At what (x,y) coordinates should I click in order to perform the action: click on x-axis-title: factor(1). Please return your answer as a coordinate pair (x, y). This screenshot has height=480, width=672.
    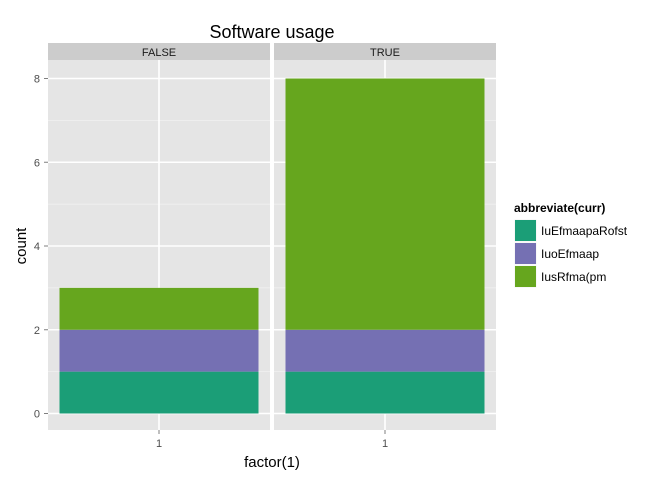
    Looking at the image, I should click on (272, 462).